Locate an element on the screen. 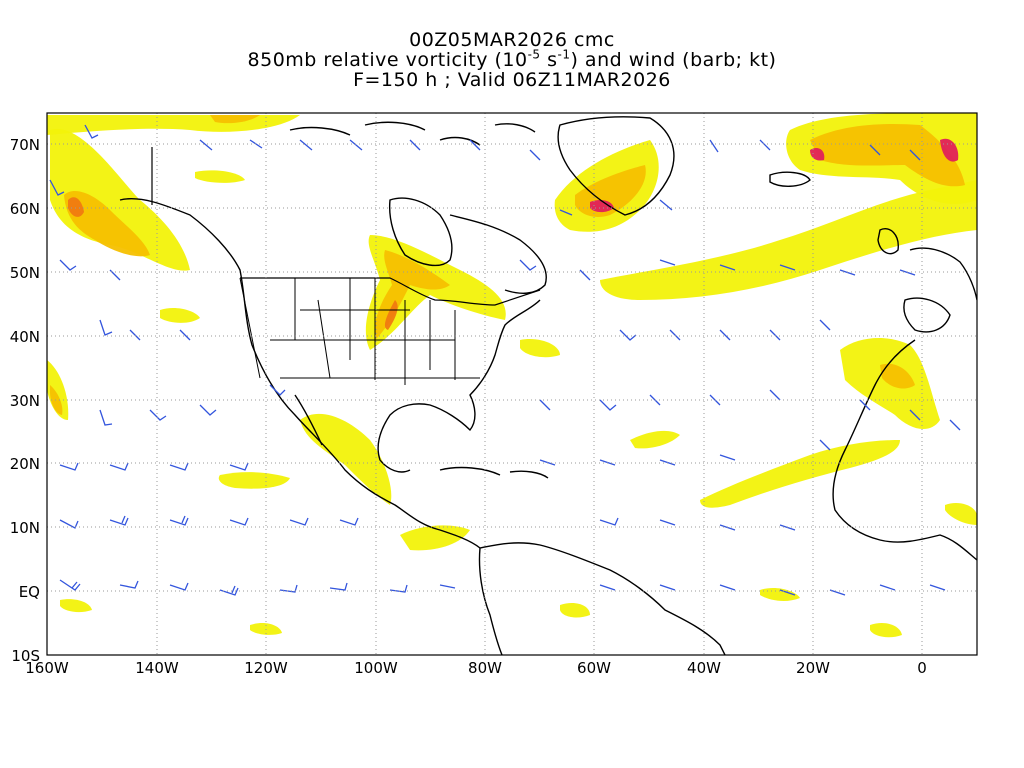  lon-label-80w: 80W is located at coordinates (485, 668).